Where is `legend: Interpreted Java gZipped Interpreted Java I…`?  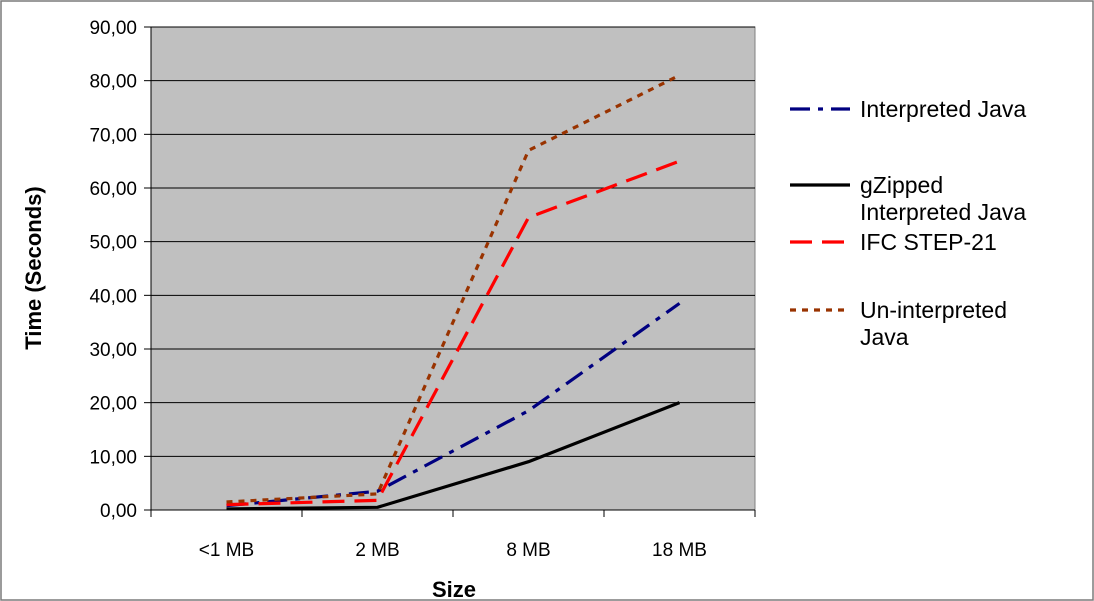
legend: Interpreted Java gZipped Interpreted Java I… is located at coordinates (908, 223).